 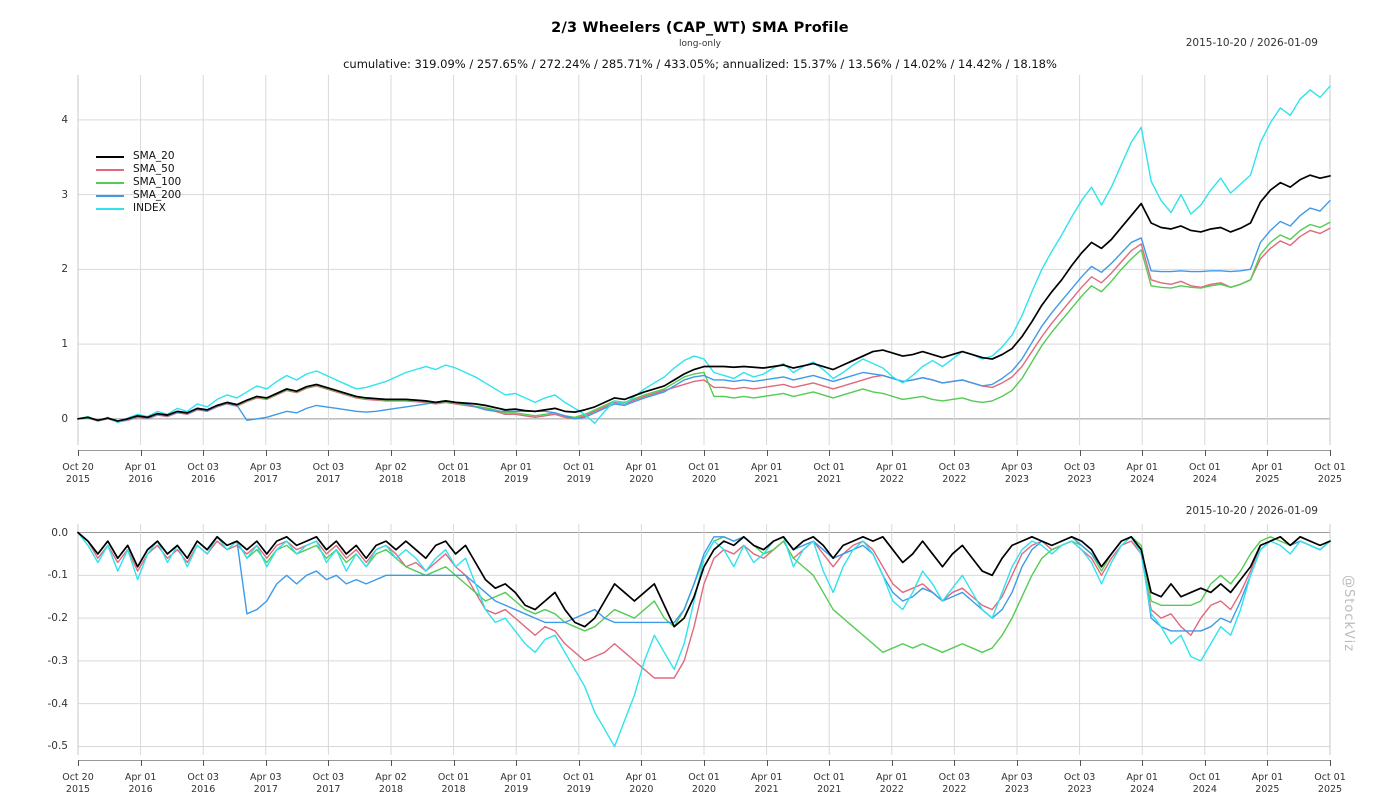 I want to click on legend-item-sma_50: SMA_50, so click(x=138, y=169).